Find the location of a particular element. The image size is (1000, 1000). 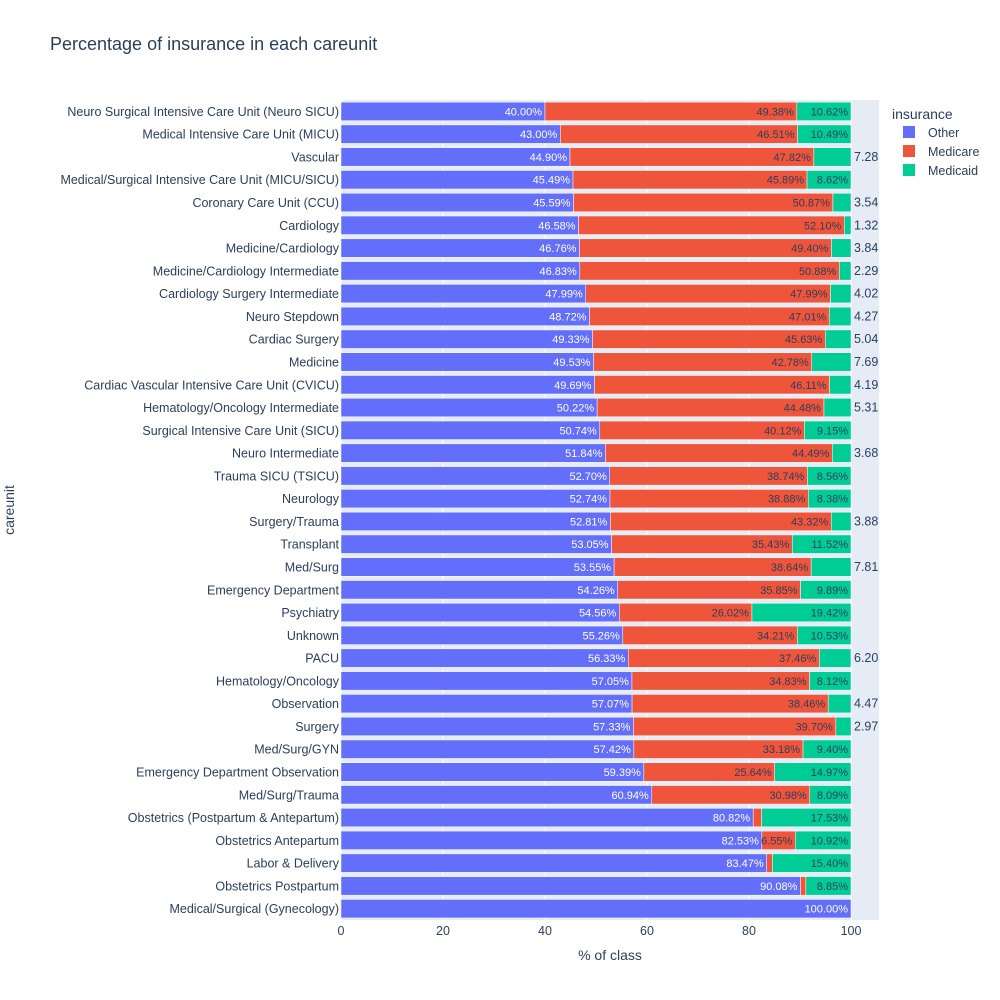

data-label-other: 46.58% is located at coordinates (557, 226).